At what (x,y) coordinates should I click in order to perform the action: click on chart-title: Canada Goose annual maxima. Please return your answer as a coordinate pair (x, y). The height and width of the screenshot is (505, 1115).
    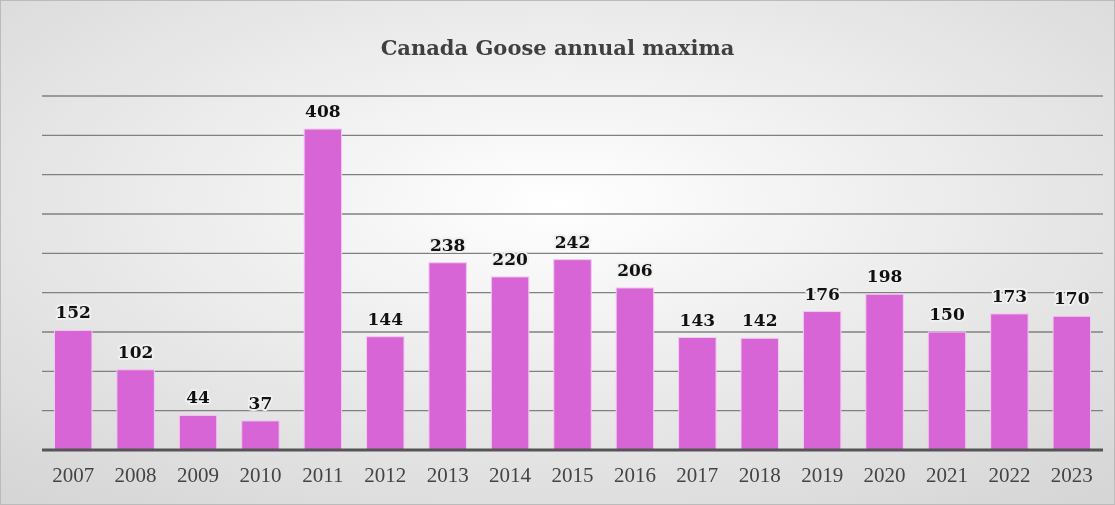
    Looking at the image, I should click on (557, 47).